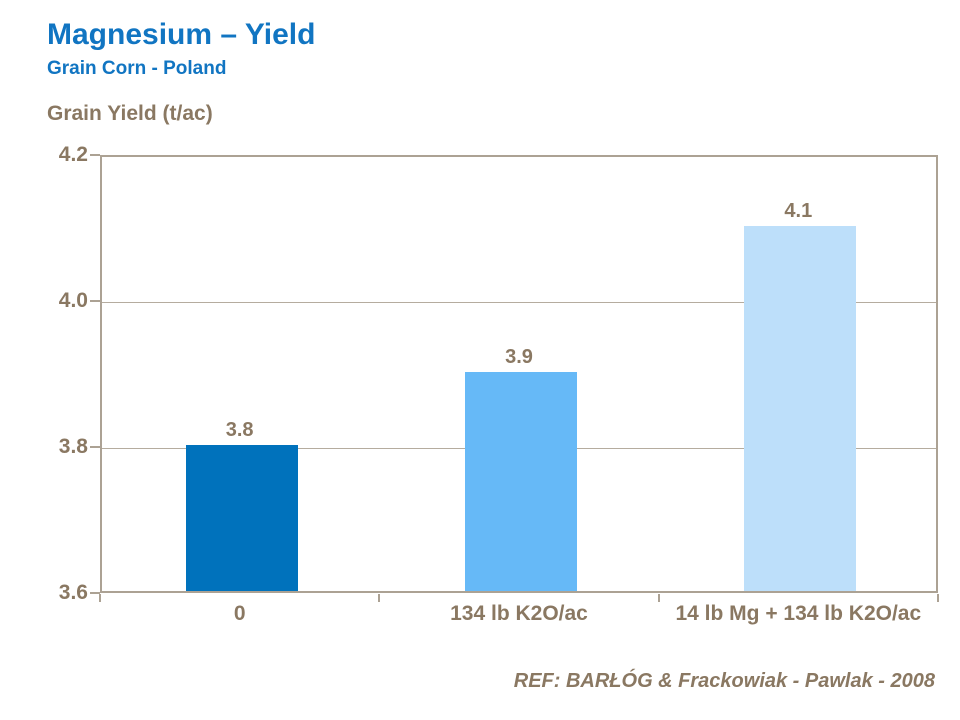  What do you see at coordinates (798, 211) in the screenshot?
I see `bar-value-label: 4.1` at bounding box center [798, 211].